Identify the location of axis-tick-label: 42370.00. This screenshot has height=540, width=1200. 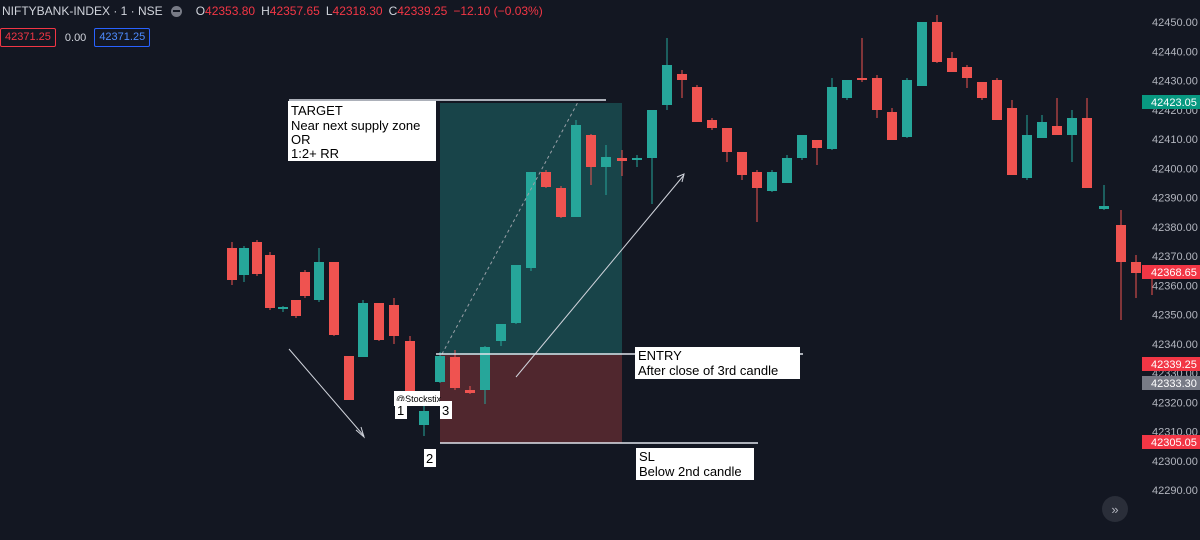
(1175, 257).